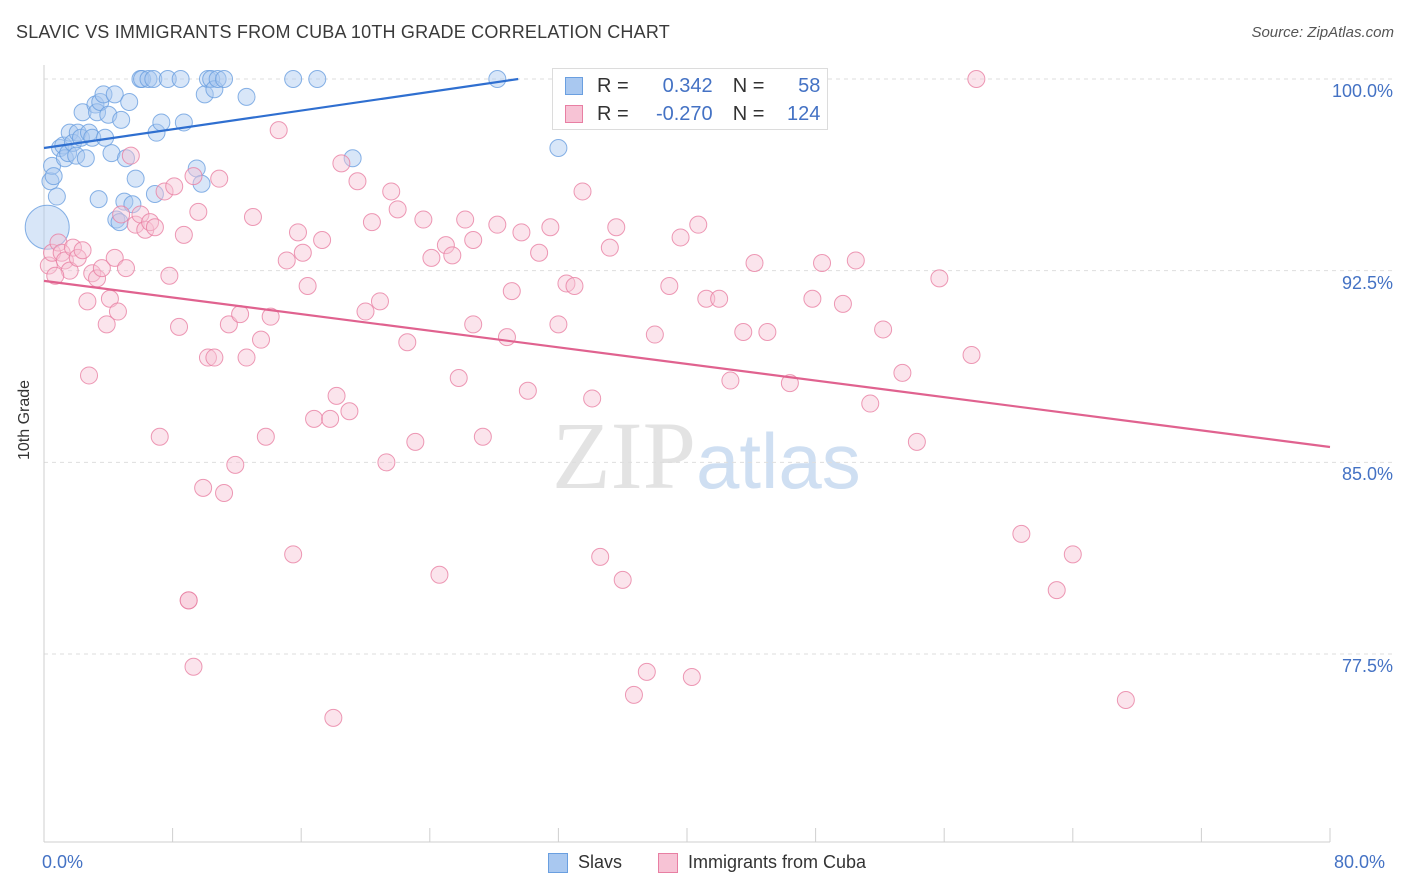  Describe the element at coordinates (748, 85) in the screenshot. I see `legend-n-label-slavs: N =` at that location.